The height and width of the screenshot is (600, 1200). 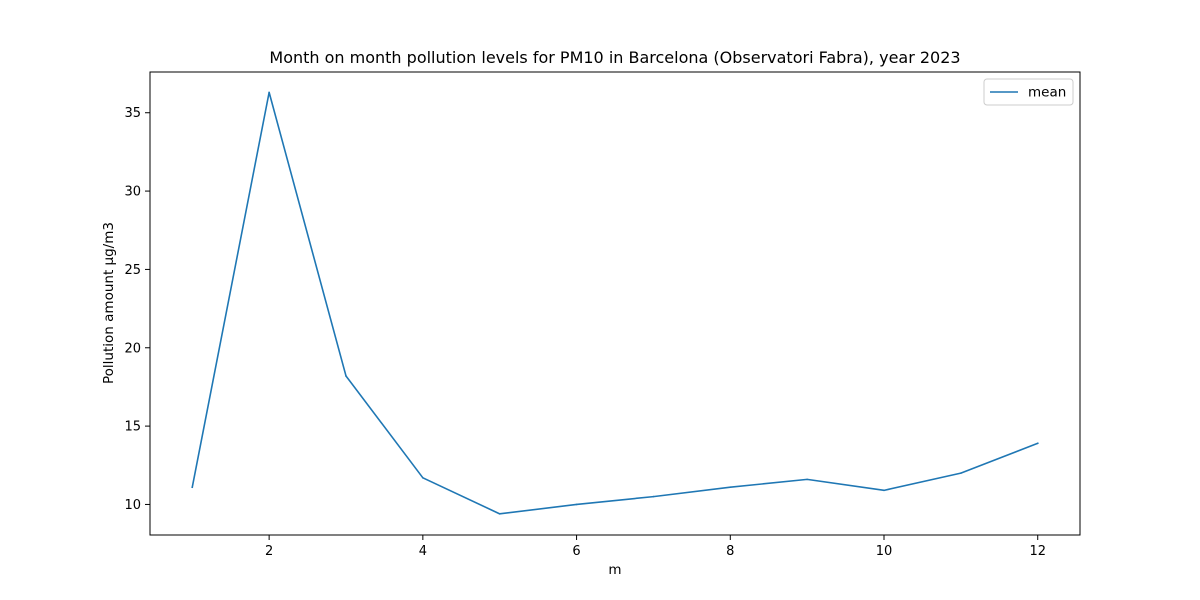 I want to click on legend-entry-mean: mean, so click(x=1047, y=93).